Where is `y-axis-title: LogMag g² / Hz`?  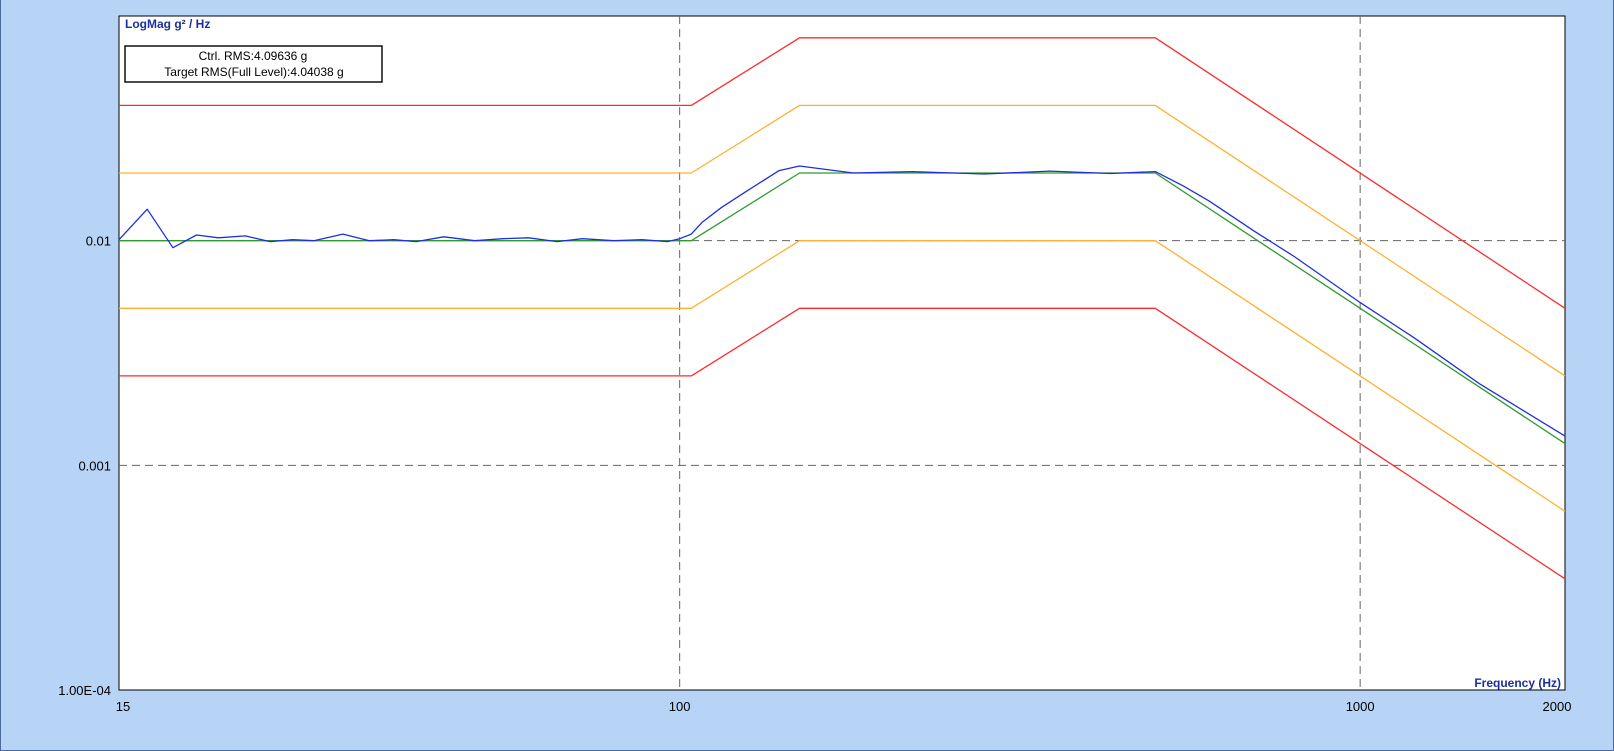 y-axis-title: LogMag g² / Hz is located at coordinates (167, 24).